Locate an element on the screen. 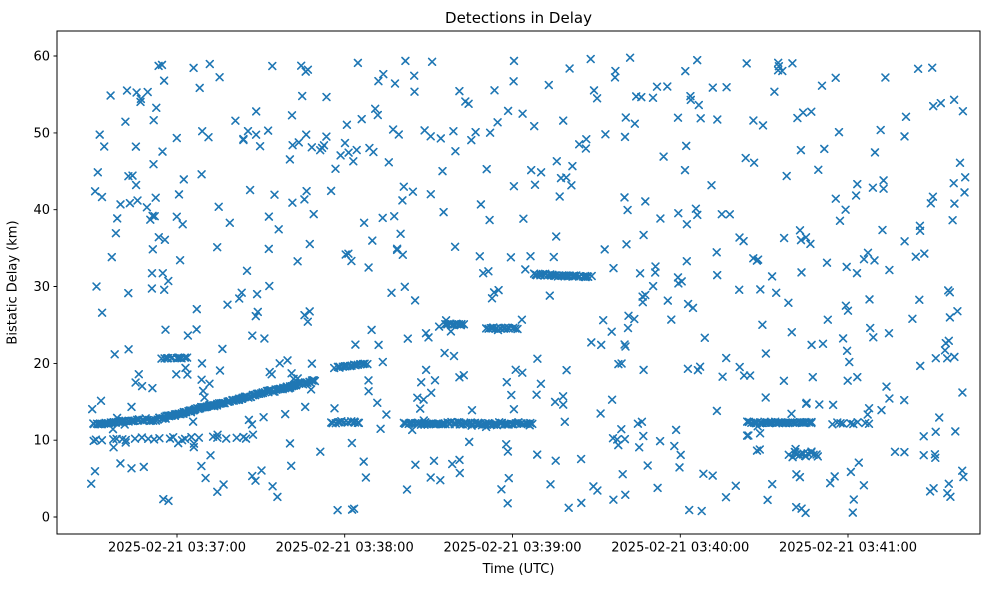 Image resolution: width=989 pixels, height=590 pixels. x-tick-label: 2025-02-21 03:41:00 is located at coordinates (848, 548).